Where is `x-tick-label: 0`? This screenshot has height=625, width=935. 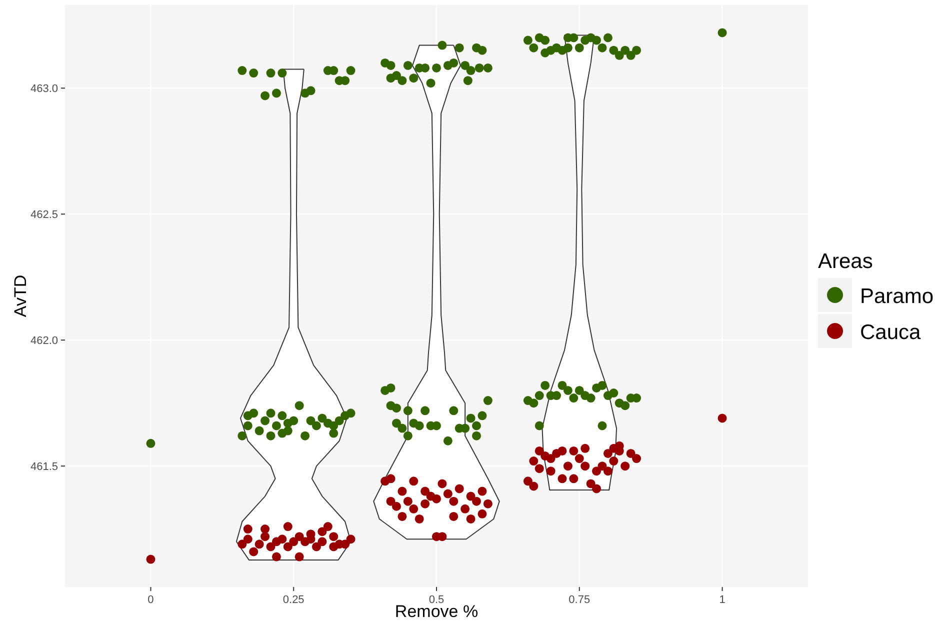
x-tick-label: 0 is located at coordinates (151, 600).